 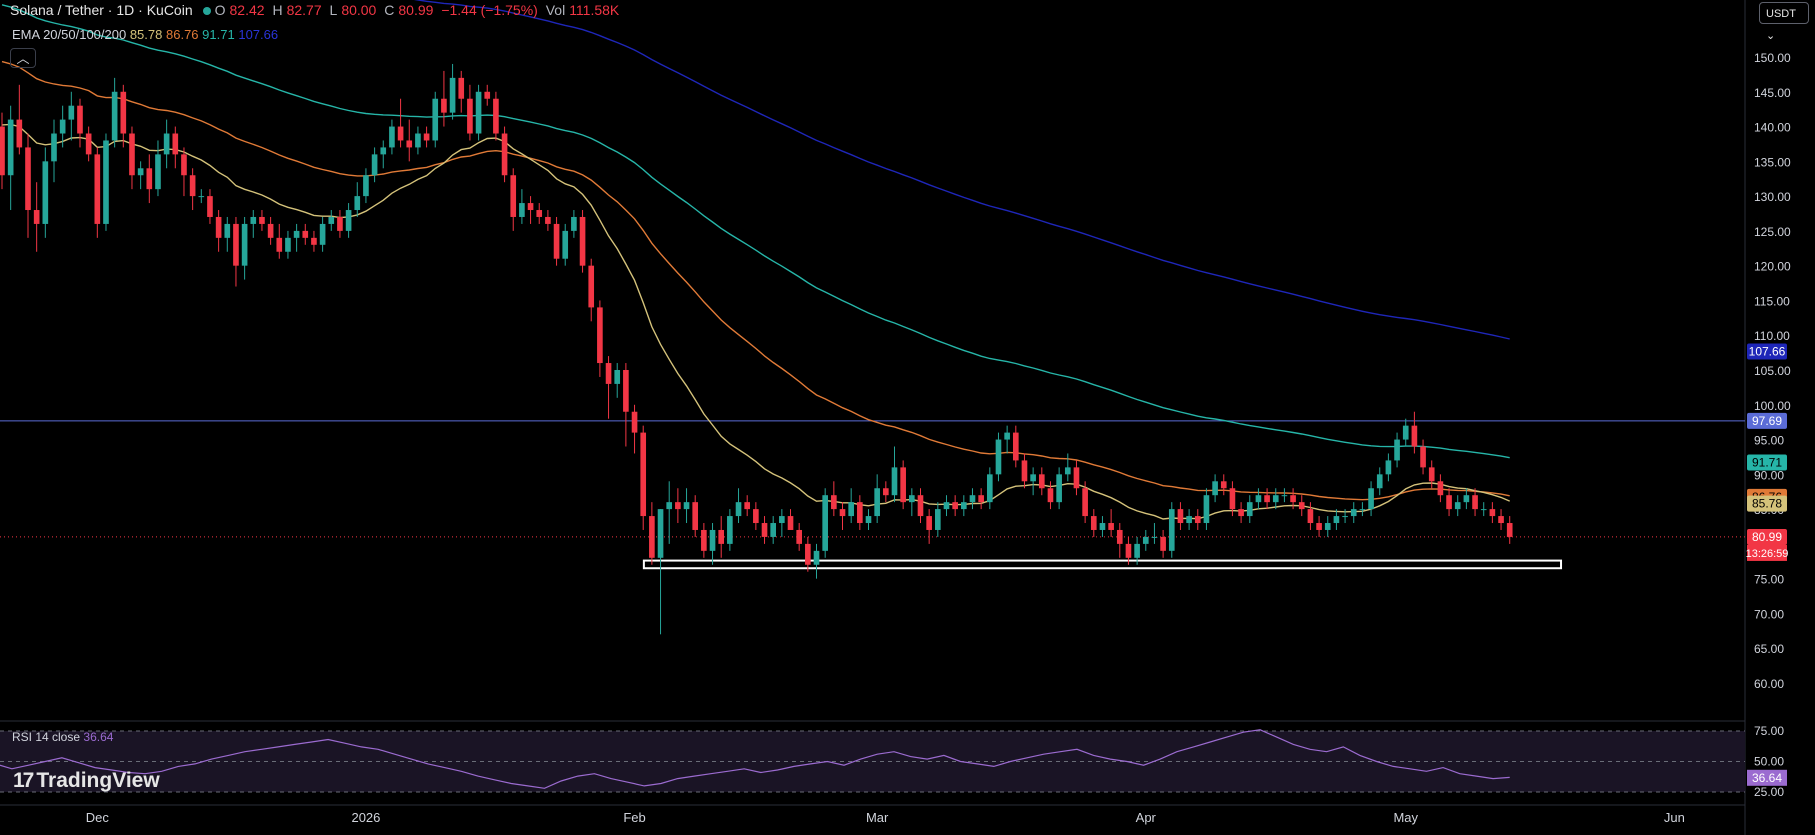 What do you see at coordinates (23, 58) in the screenshot?
I see `collapse-legend-button: ︿` at bounding box center [23, 58].